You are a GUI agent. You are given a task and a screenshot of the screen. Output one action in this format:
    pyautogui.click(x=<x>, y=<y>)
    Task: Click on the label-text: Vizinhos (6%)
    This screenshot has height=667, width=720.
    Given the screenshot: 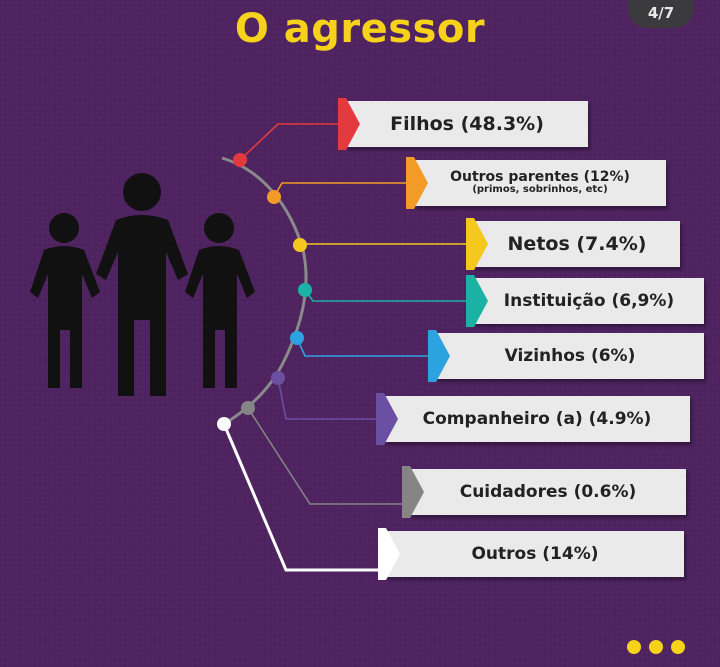 What is the action you would take?
    pyautogui.click(x=570, y=356)
    